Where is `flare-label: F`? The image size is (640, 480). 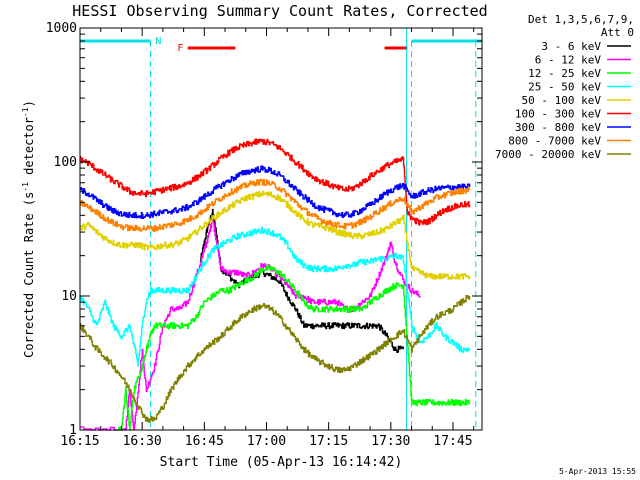 flare-label: F is located at coordinates (180, 48).